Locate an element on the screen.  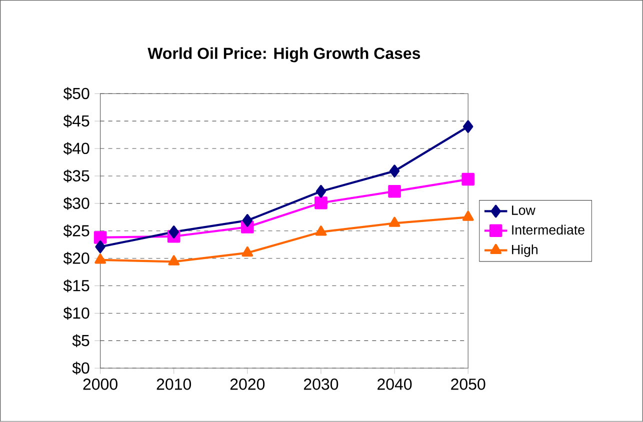
y-tick-label: $40 is located at coordinates (76, 149).